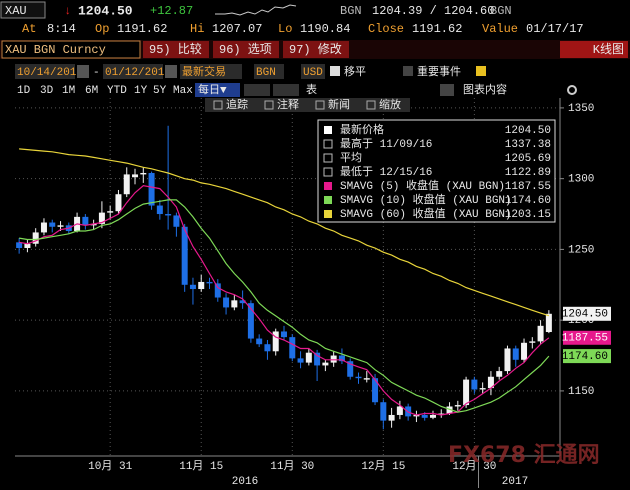 The width and height of the screenshot is (630, 490). Describe the element at coordinates (286, 90) in the screenshot. I see `settings-icon` at that location.